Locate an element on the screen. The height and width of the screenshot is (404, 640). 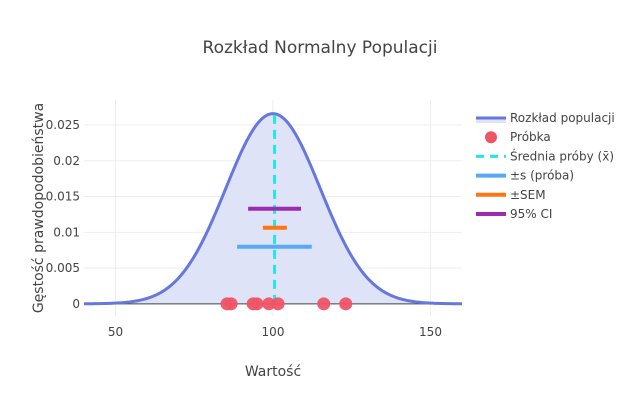
legend-item: ±SEM is located at coordinates (511, 195).